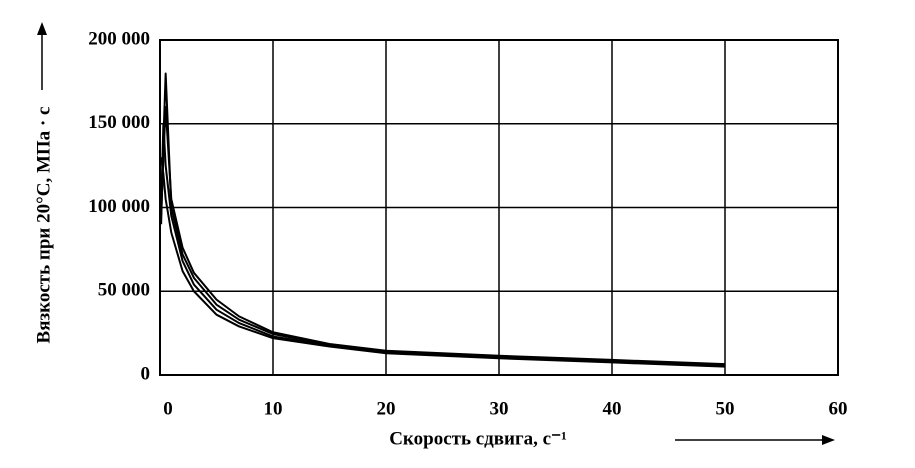 This screenshot has width=915, height=468. What do you see at coordinates (612, 408) in the screenshot?
I see `x-tick-label: 40` at bounding box center [612, 408].